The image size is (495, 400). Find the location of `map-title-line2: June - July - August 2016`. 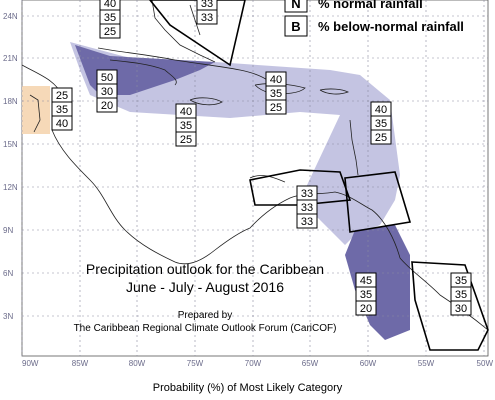

map-title-line2: June - July - August 2016 is located at coordinates (205, 287).